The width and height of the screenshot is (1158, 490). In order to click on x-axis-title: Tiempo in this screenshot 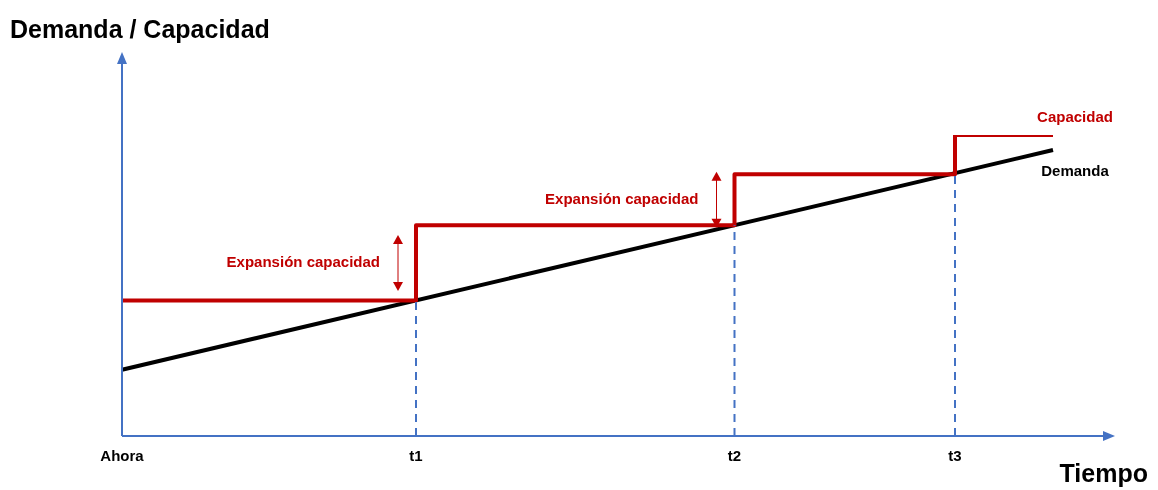, I will do `click(1103, 473)`.